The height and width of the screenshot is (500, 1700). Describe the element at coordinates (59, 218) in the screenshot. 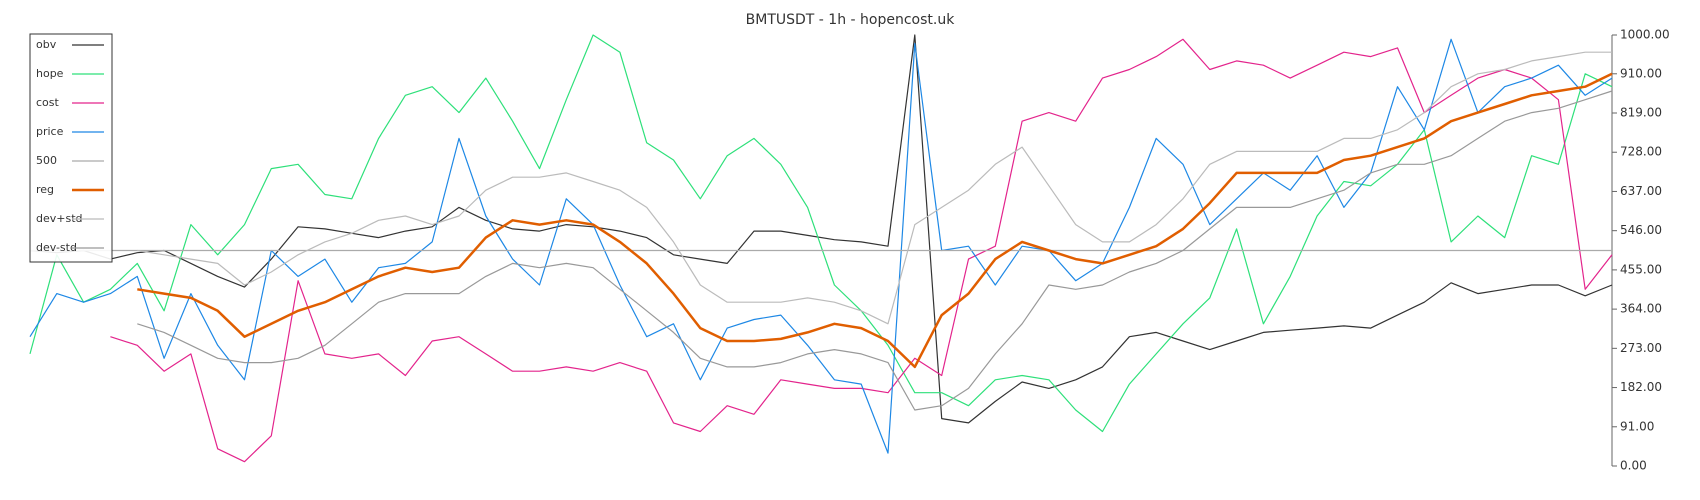

I see `legend-label: dev+std` at that location.